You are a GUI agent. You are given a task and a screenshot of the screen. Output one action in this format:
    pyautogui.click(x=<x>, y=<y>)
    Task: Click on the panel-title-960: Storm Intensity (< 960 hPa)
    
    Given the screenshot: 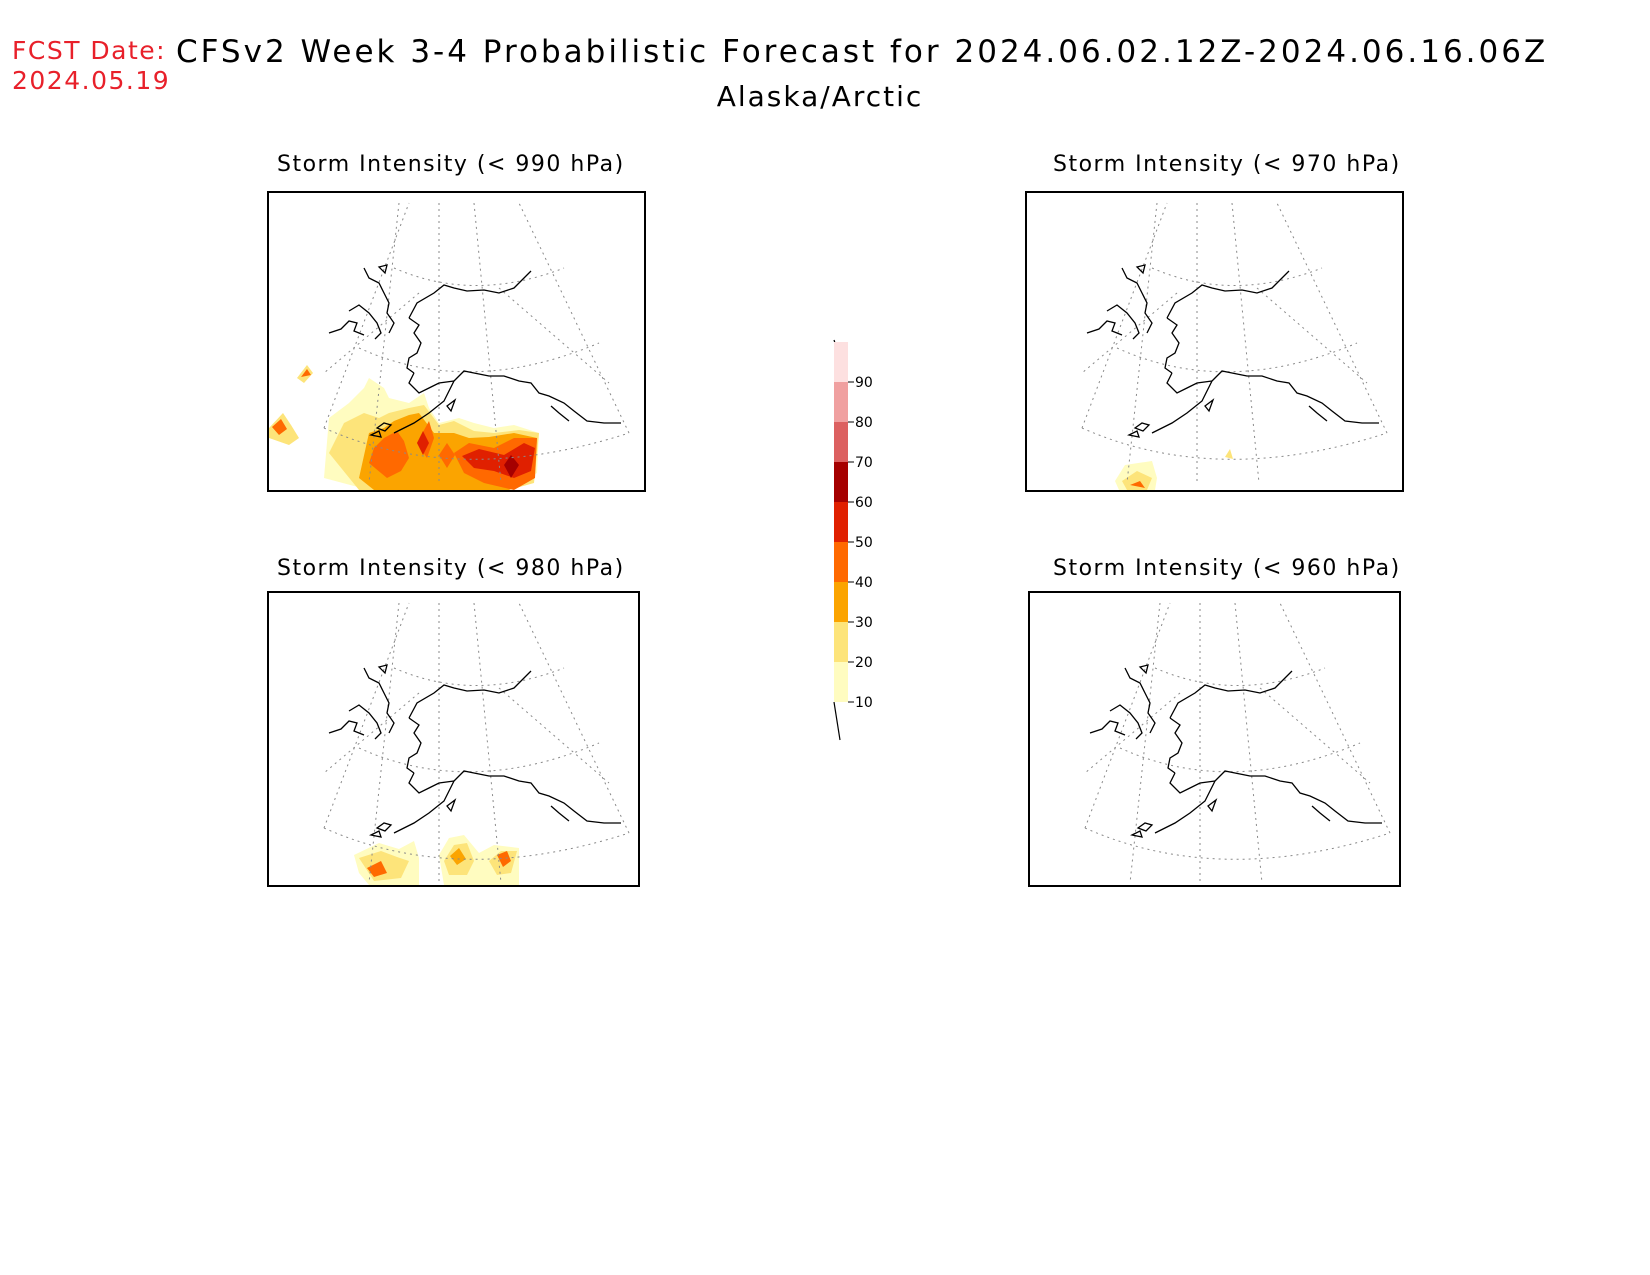 What is the action you would take?
    pyautogui.click(x=1227, y=568)
    